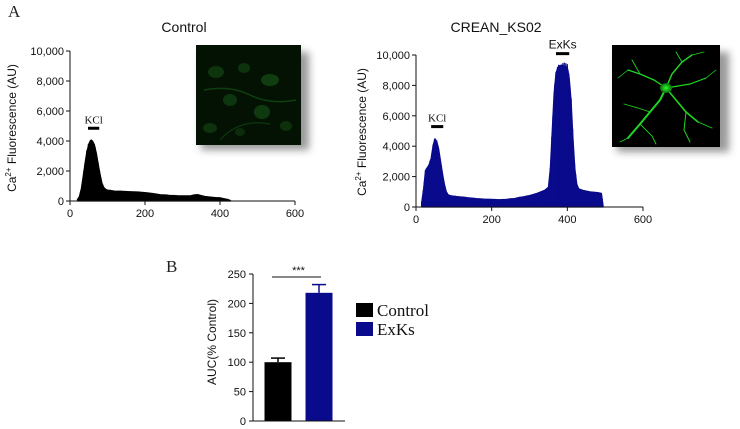 This screenshot has height=429, width=740. I want to click on y-tick-label: 150, so click(237, 334).